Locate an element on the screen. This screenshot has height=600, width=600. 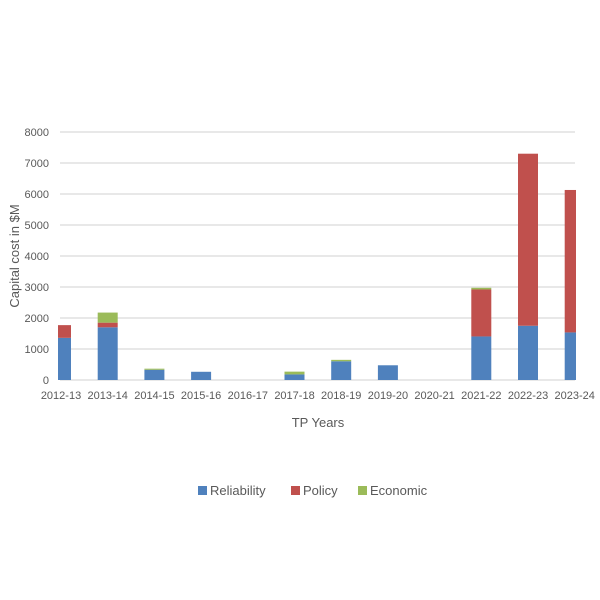
y-tick-label: 6000 is located at coordinates (37, 195).